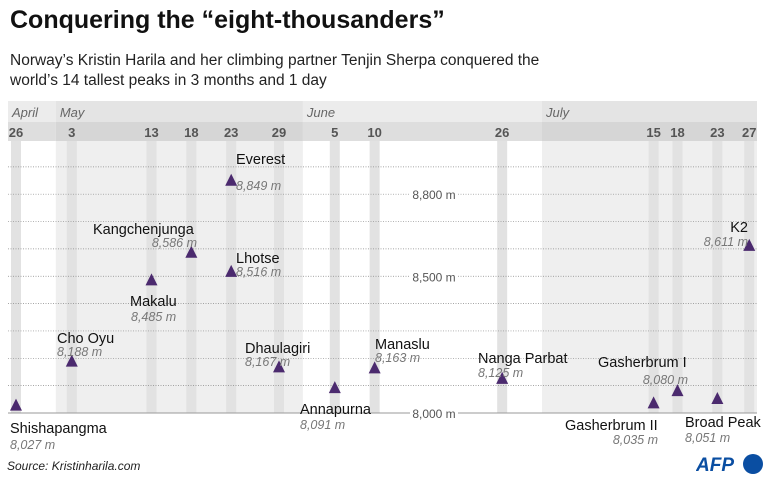 This screenshot has height=477, width=768. Describe the element at coordinates (397, 358) in the screenshot. I see `peak-height: 8,163 m` at that location.